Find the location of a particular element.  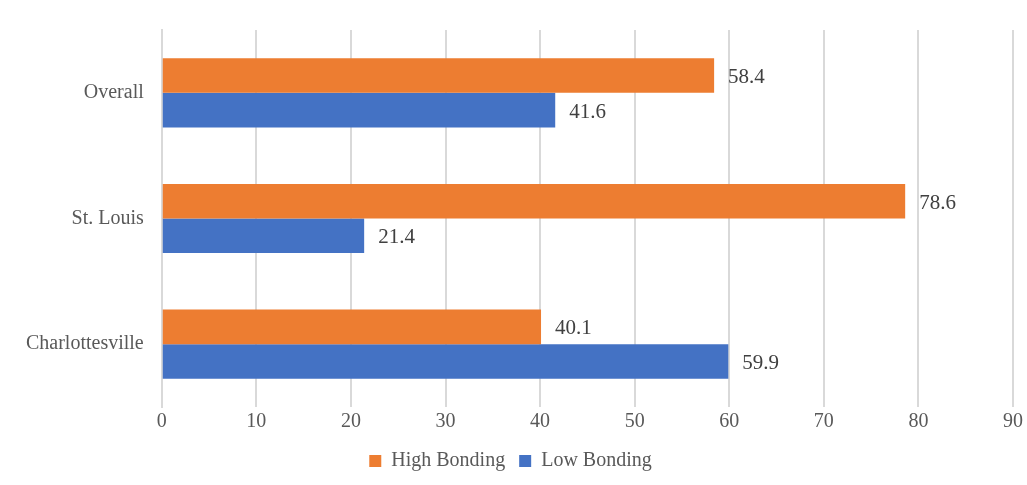

data-label: 78.6 is located at coordinates (937, 201).